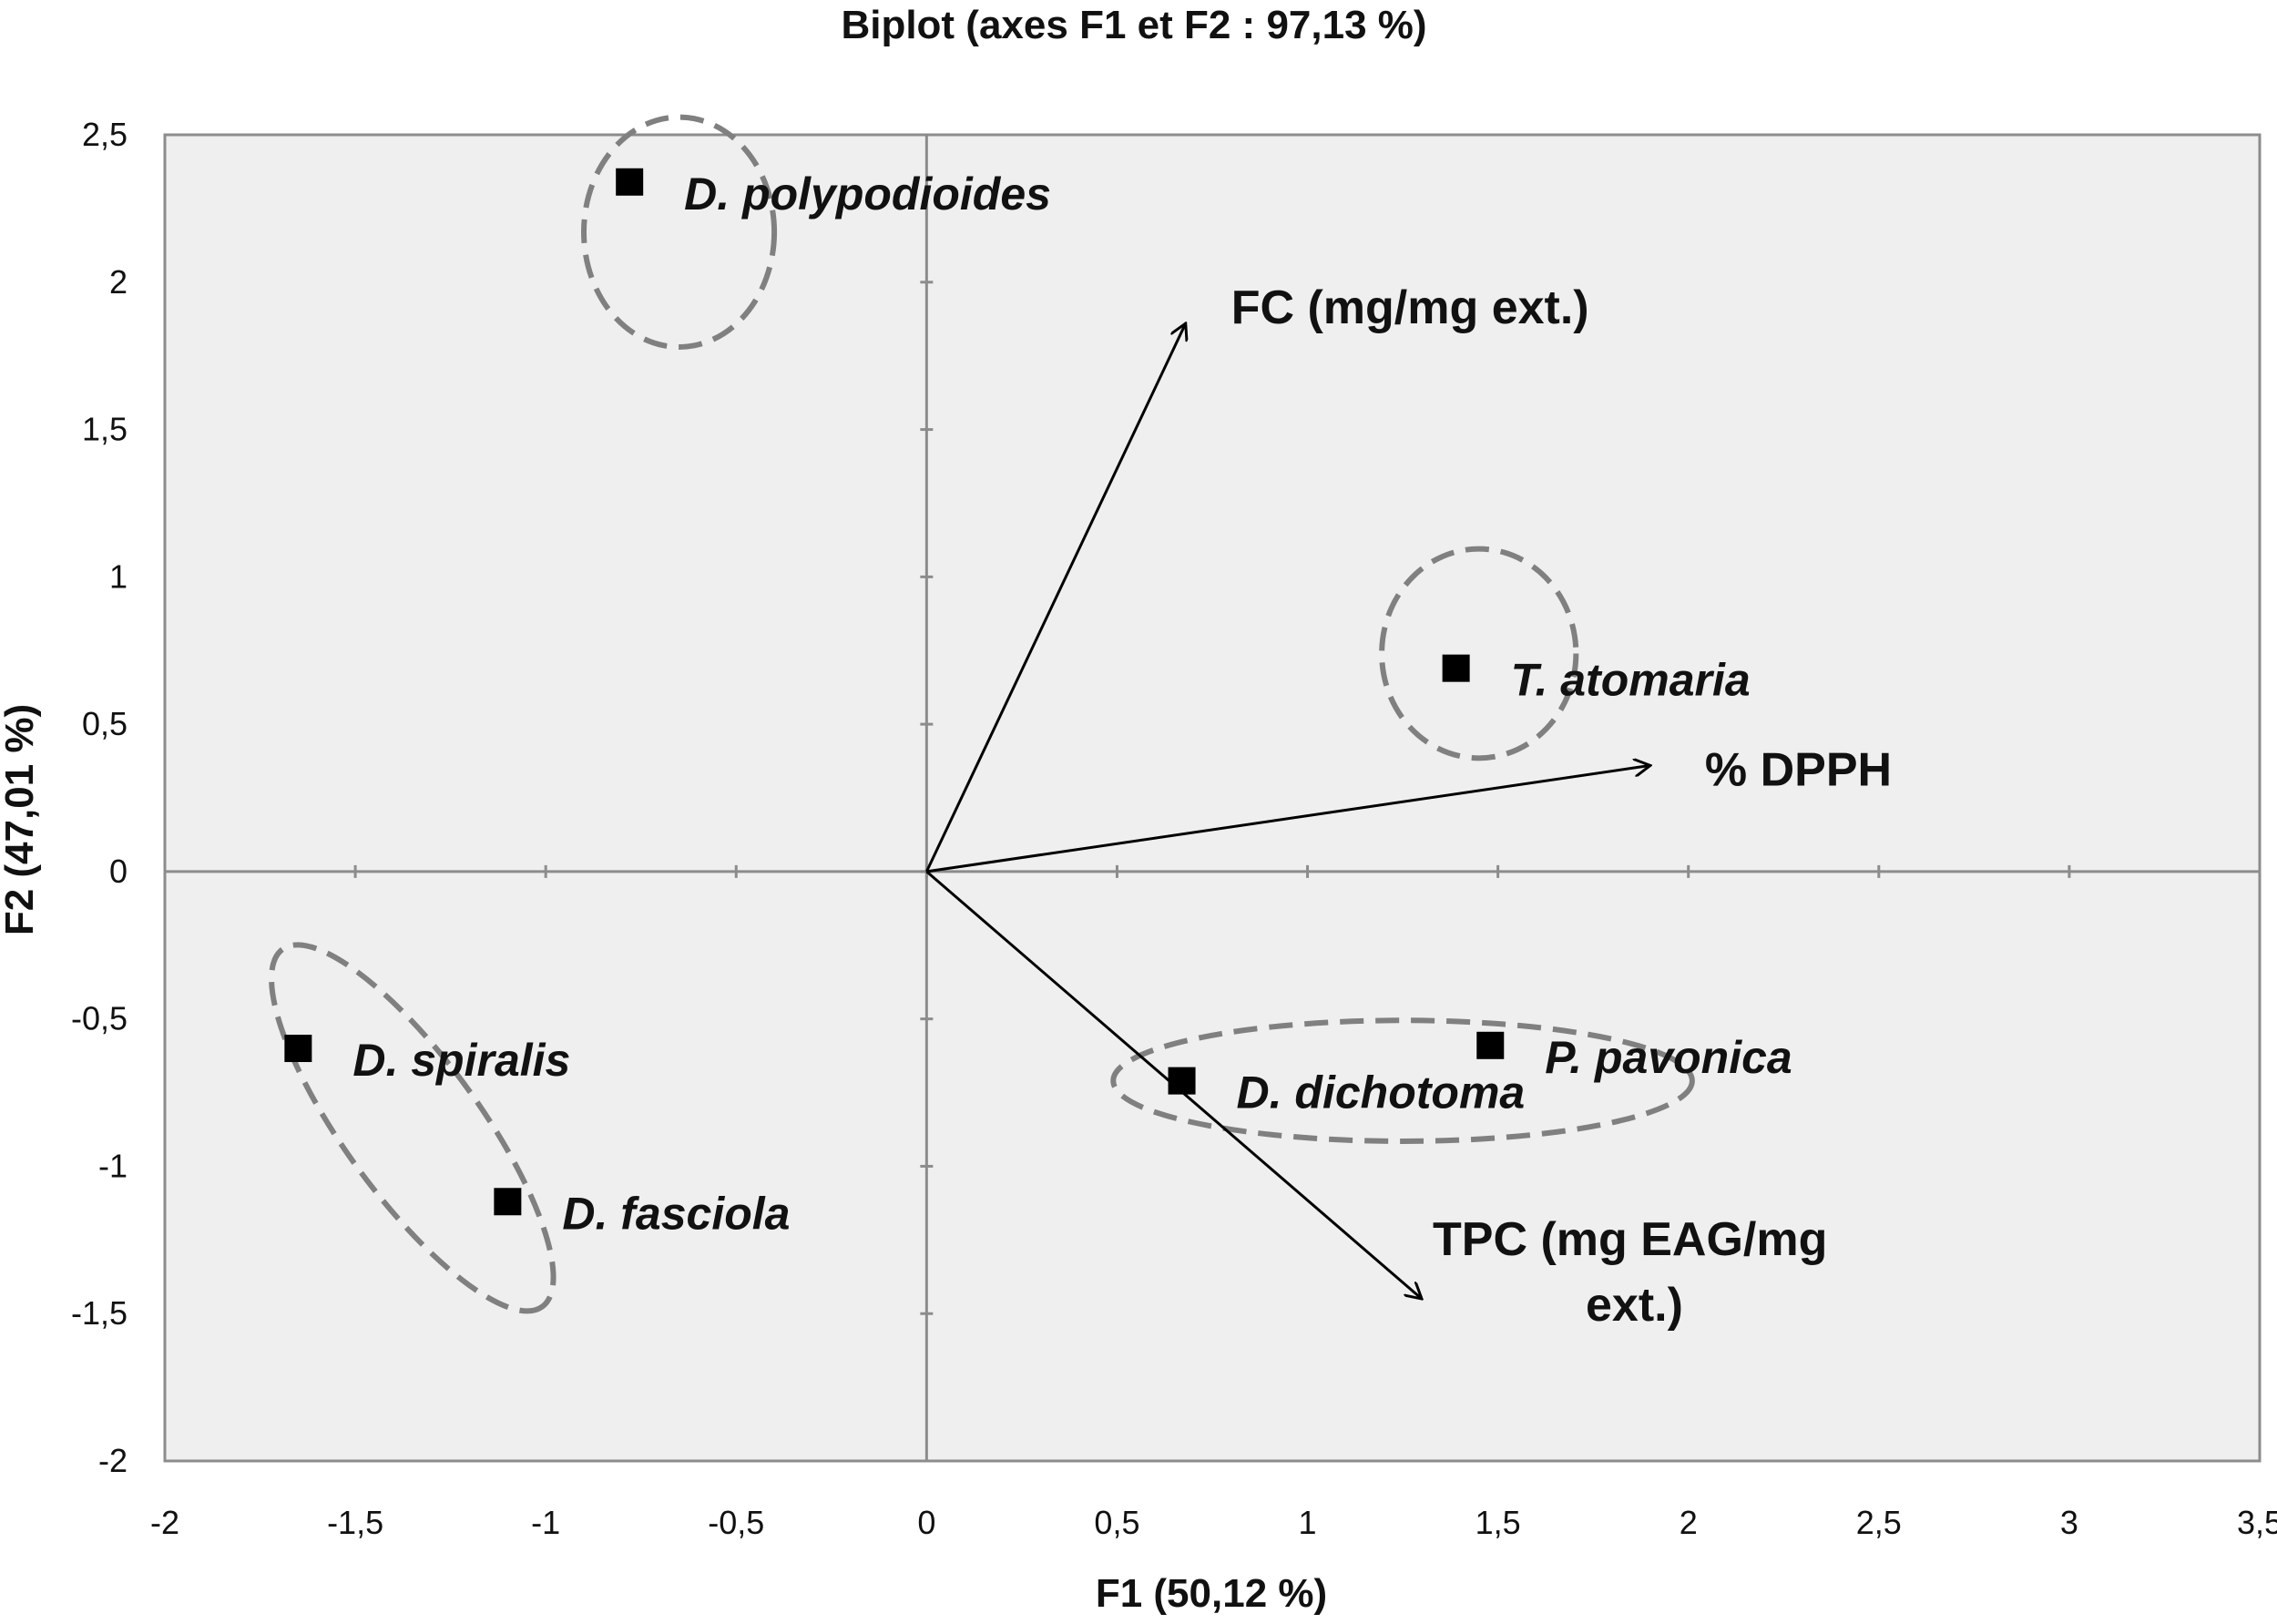 This screenshot has height=1624, width=2277. What do you see at coordinates (1689, 1523) in the screenshot?
I see `x-tick-label: 2` at bounding box center [1689, 1523].